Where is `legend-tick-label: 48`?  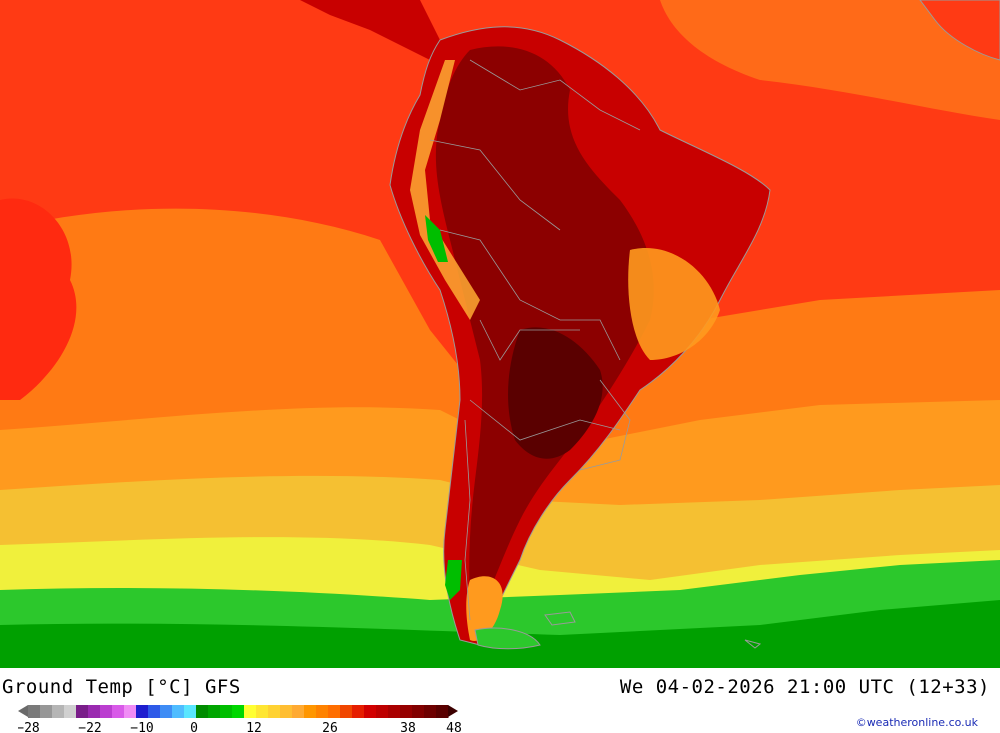 legend-tick-label: 48 is located at coordinates (454, 727).